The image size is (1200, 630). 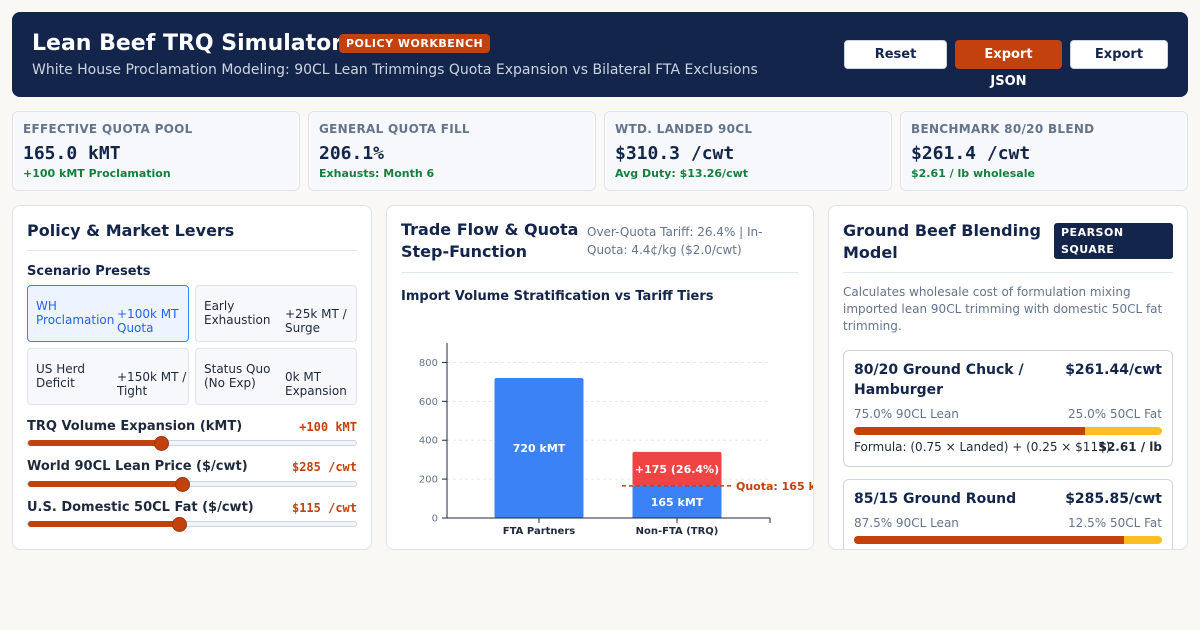 I want to click on app-title: Lean Beef TRQ Simulator, so click(x=187, y=43).